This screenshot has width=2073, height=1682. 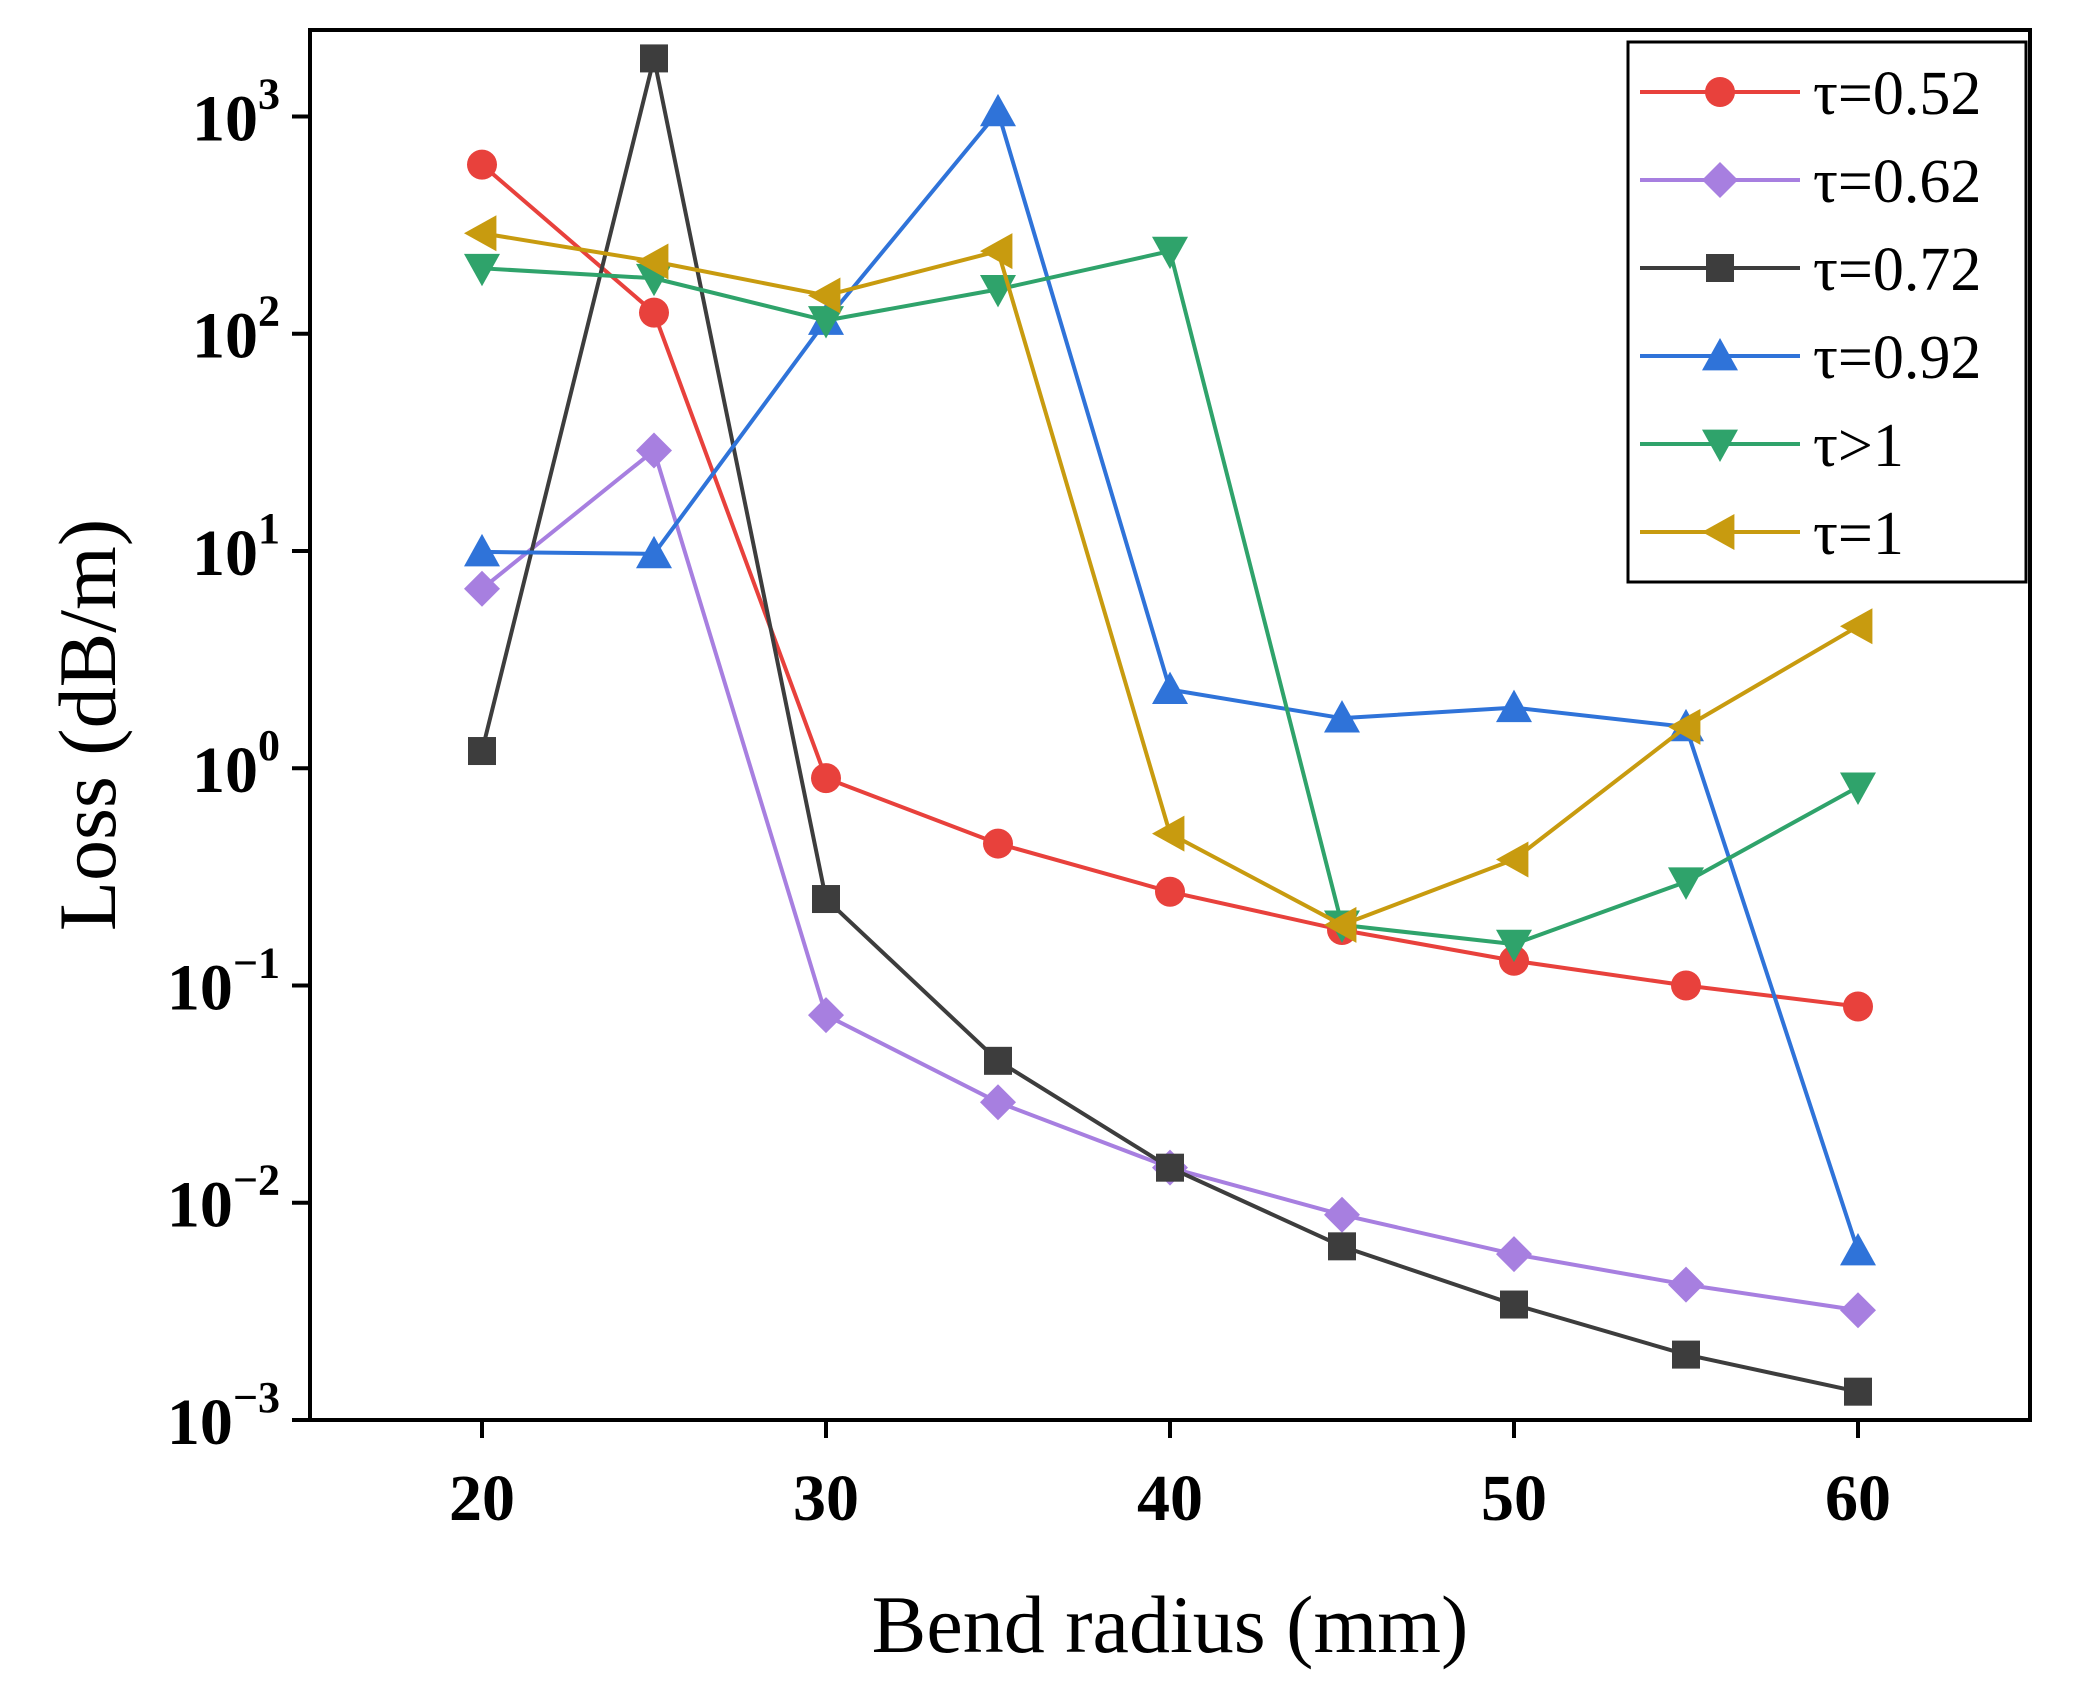 I want to click on x-tick-label: 40, so click(x=1170, y=1498).